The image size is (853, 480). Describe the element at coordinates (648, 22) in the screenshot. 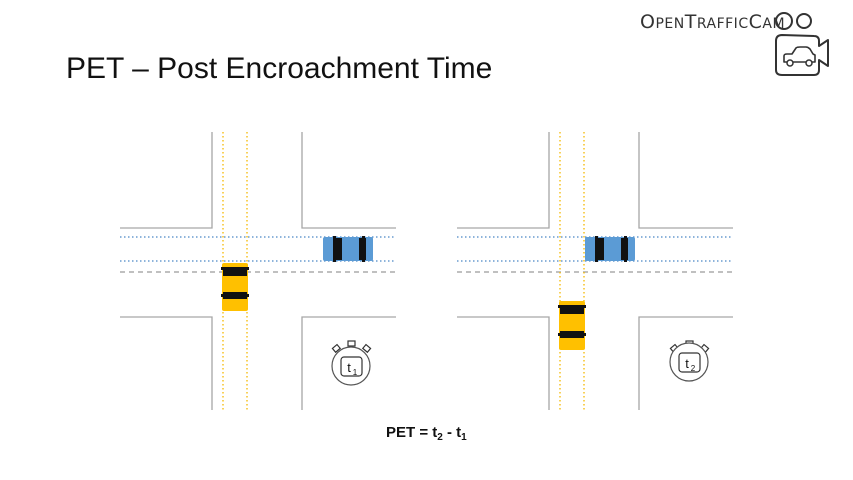

I see `logo-text-part: O` at that location.